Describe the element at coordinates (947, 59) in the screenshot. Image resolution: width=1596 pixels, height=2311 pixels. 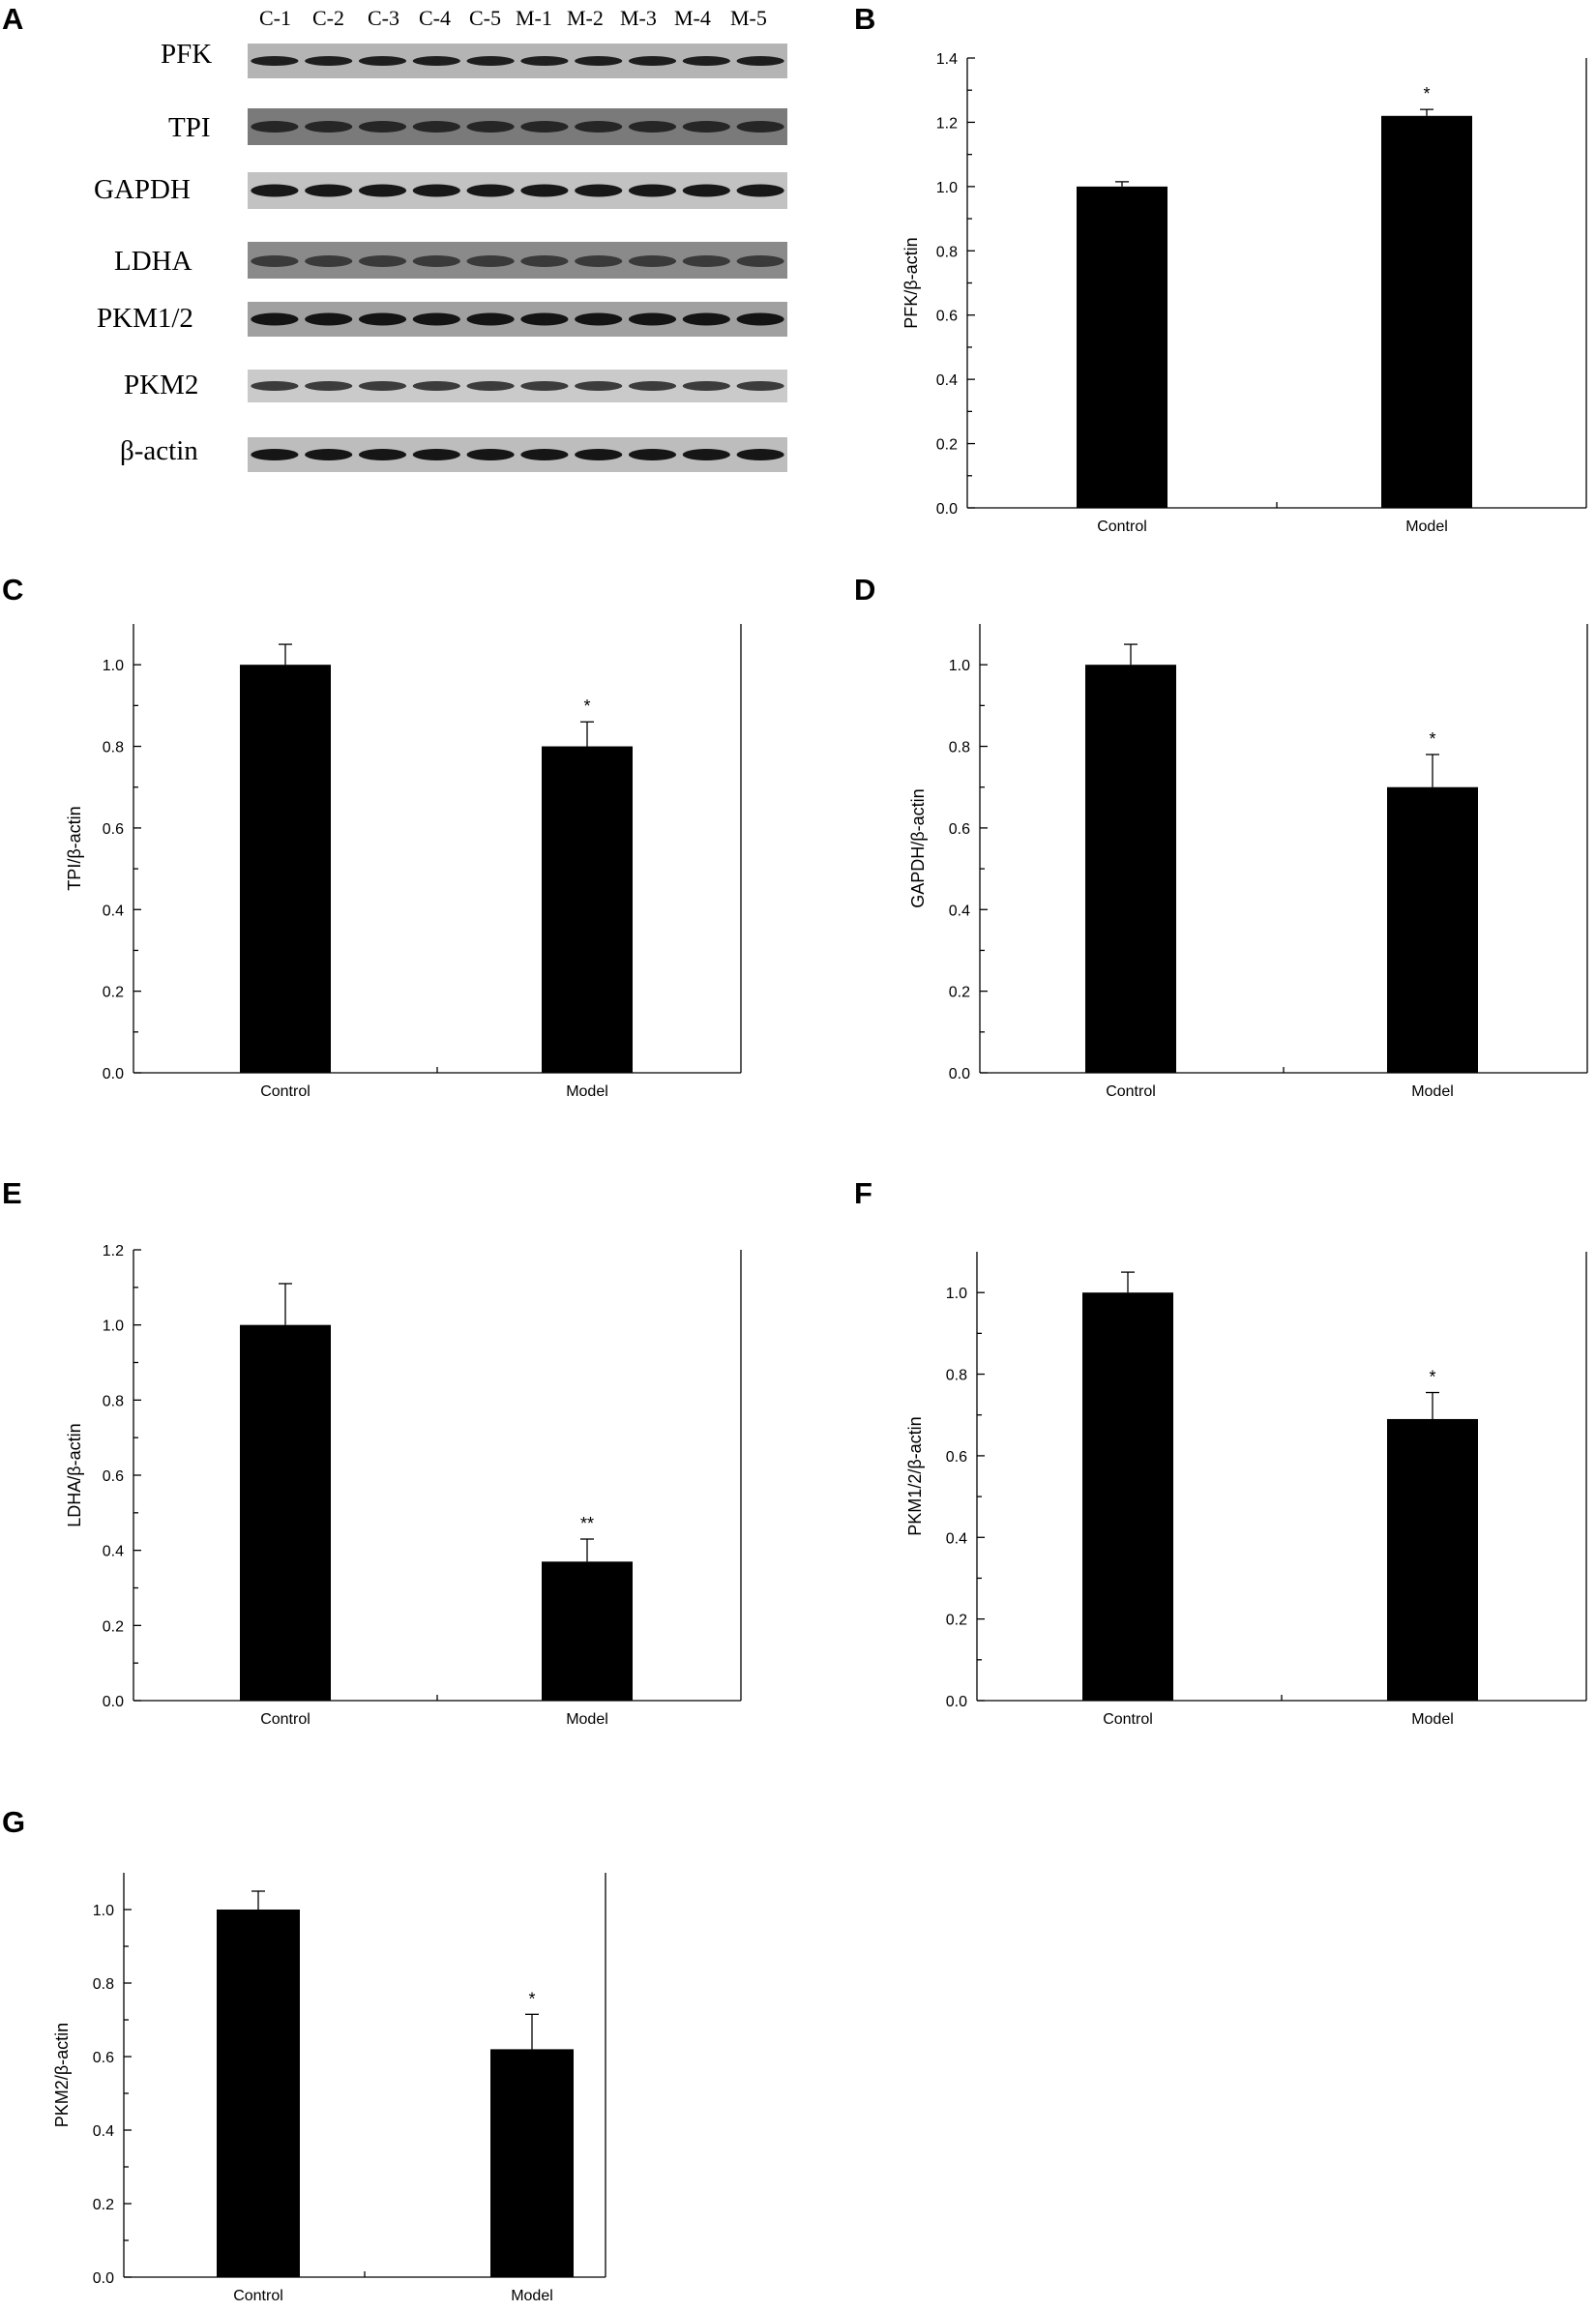
I see `y-tick-label: 1.4` at that location.